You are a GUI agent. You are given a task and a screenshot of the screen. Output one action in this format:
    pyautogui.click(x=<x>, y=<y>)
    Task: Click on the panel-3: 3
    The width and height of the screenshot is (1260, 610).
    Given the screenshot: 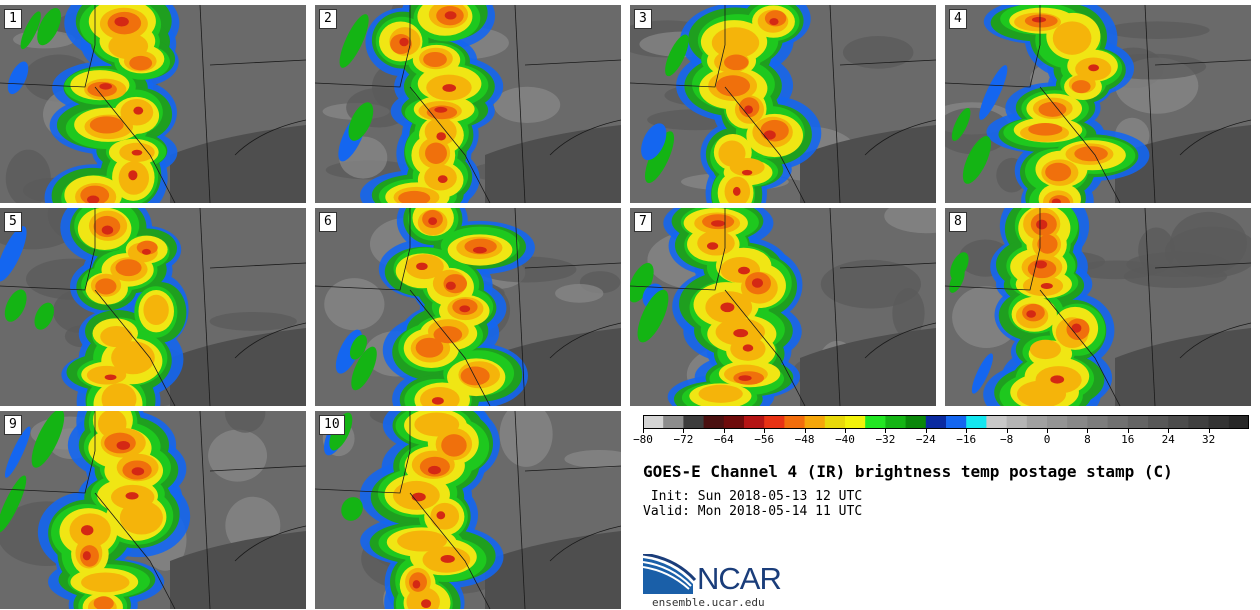 What is the action you would take?
    pyautogui.click(x=783, y=104)
    